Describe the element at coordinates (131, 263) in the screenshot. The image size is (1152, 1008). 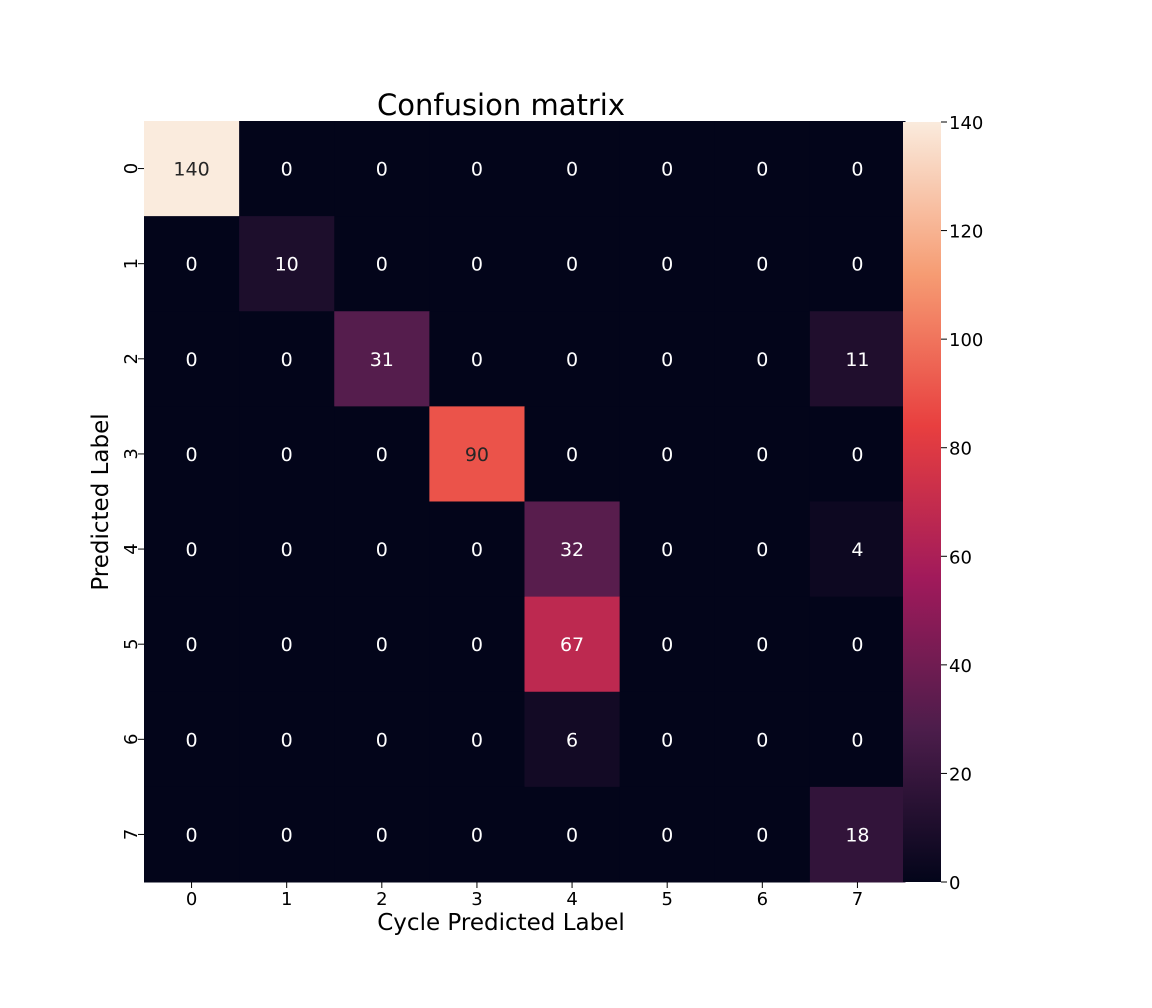
I see `y-tick-label: 1` at that location.